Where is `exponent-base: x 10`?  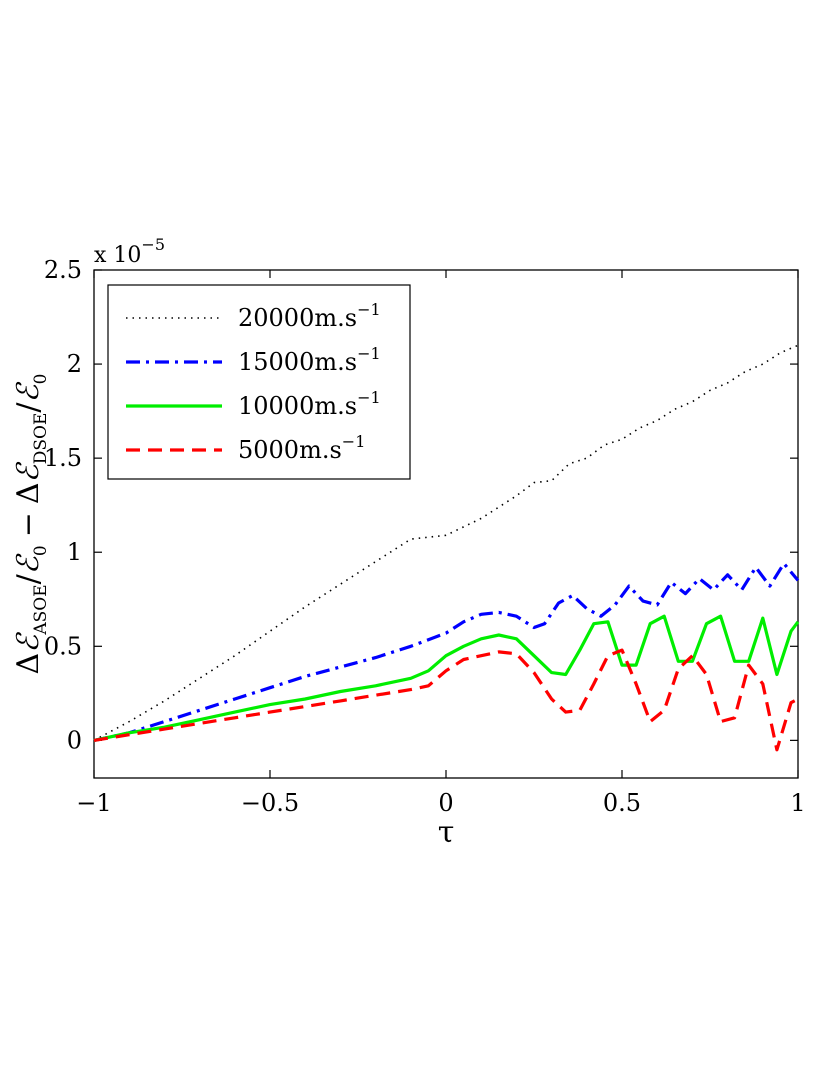
exponent-base: x 10 is located at coordinates (117, 255).